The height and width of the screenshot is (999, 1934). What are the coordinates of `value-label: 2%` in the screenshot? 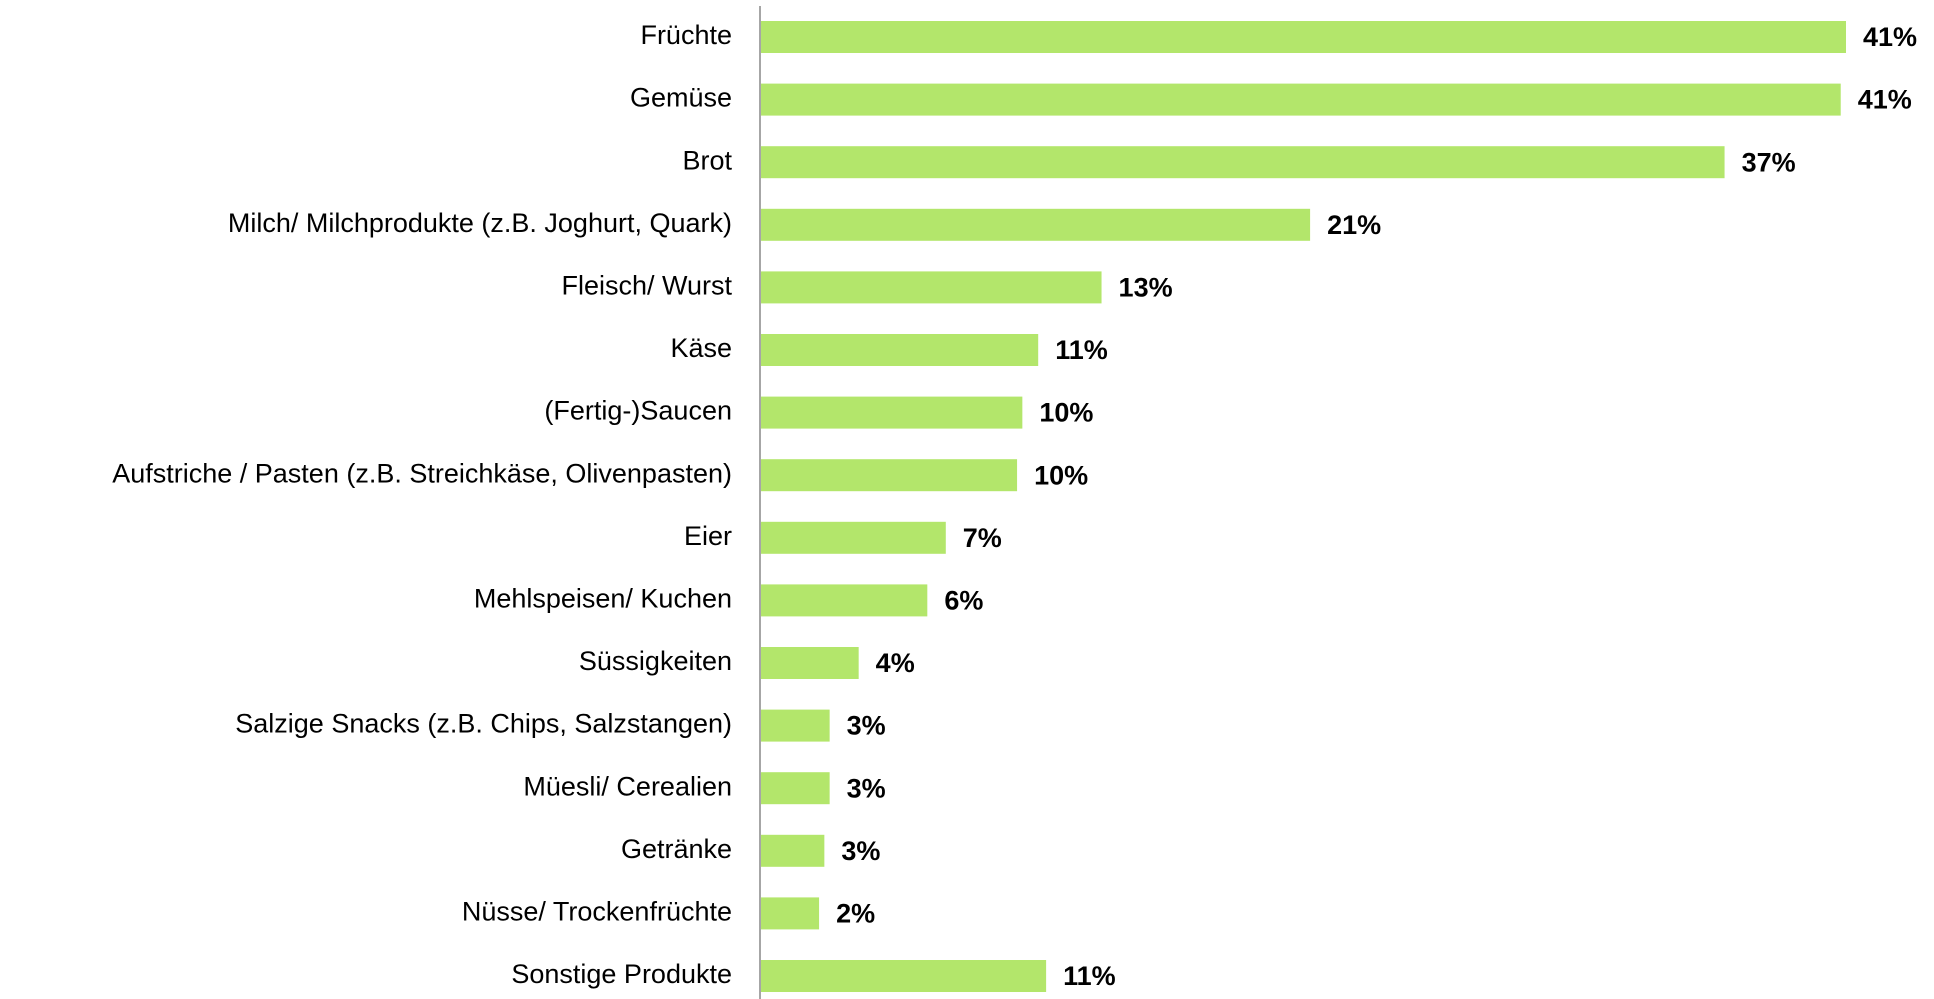 It's located at (855, 914).